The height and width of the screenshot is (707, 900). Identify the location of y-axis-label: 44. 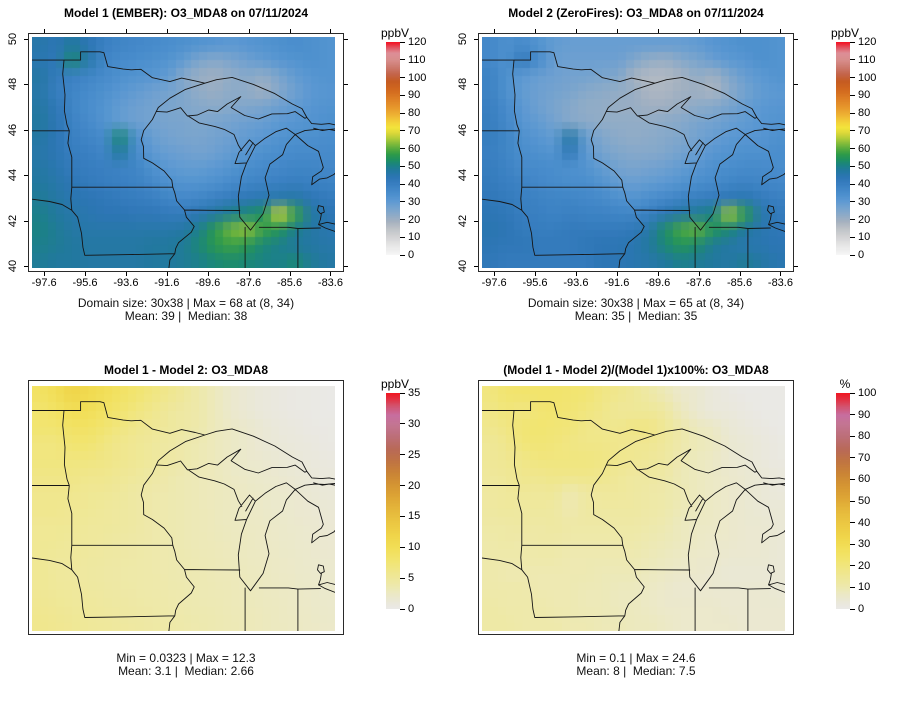
(13, 175).